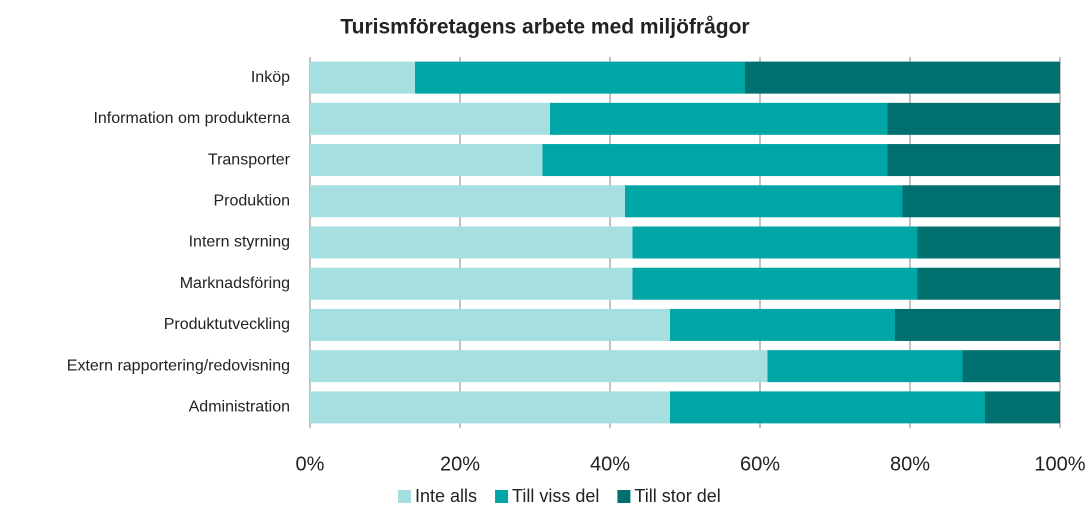 The height and width of the screenshot is (511, 1092). What do you see at coordinates (555, 496) in the screenshot?
I see `legend-label: Till viss del` at bounding box center [555, 496].